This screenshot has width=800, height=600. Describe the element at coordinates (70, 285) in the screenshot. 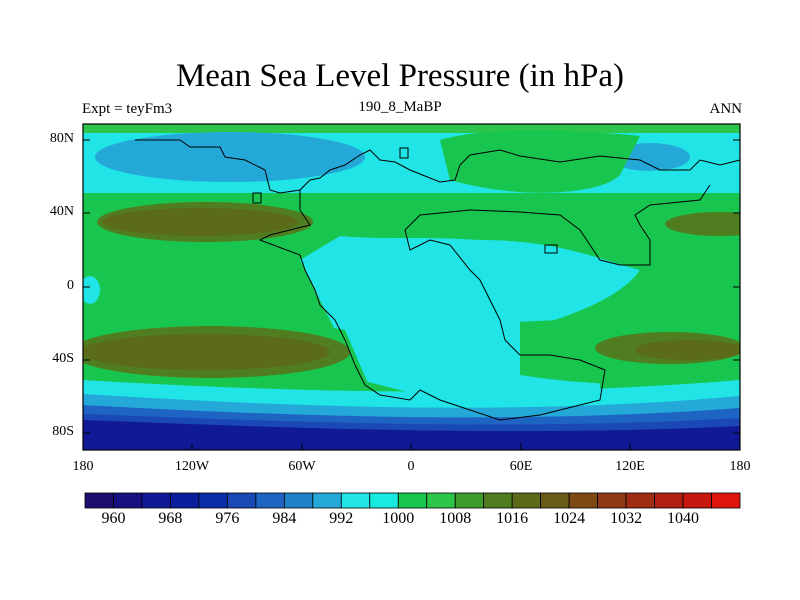

I see `lat-label-0: 0` at that location.